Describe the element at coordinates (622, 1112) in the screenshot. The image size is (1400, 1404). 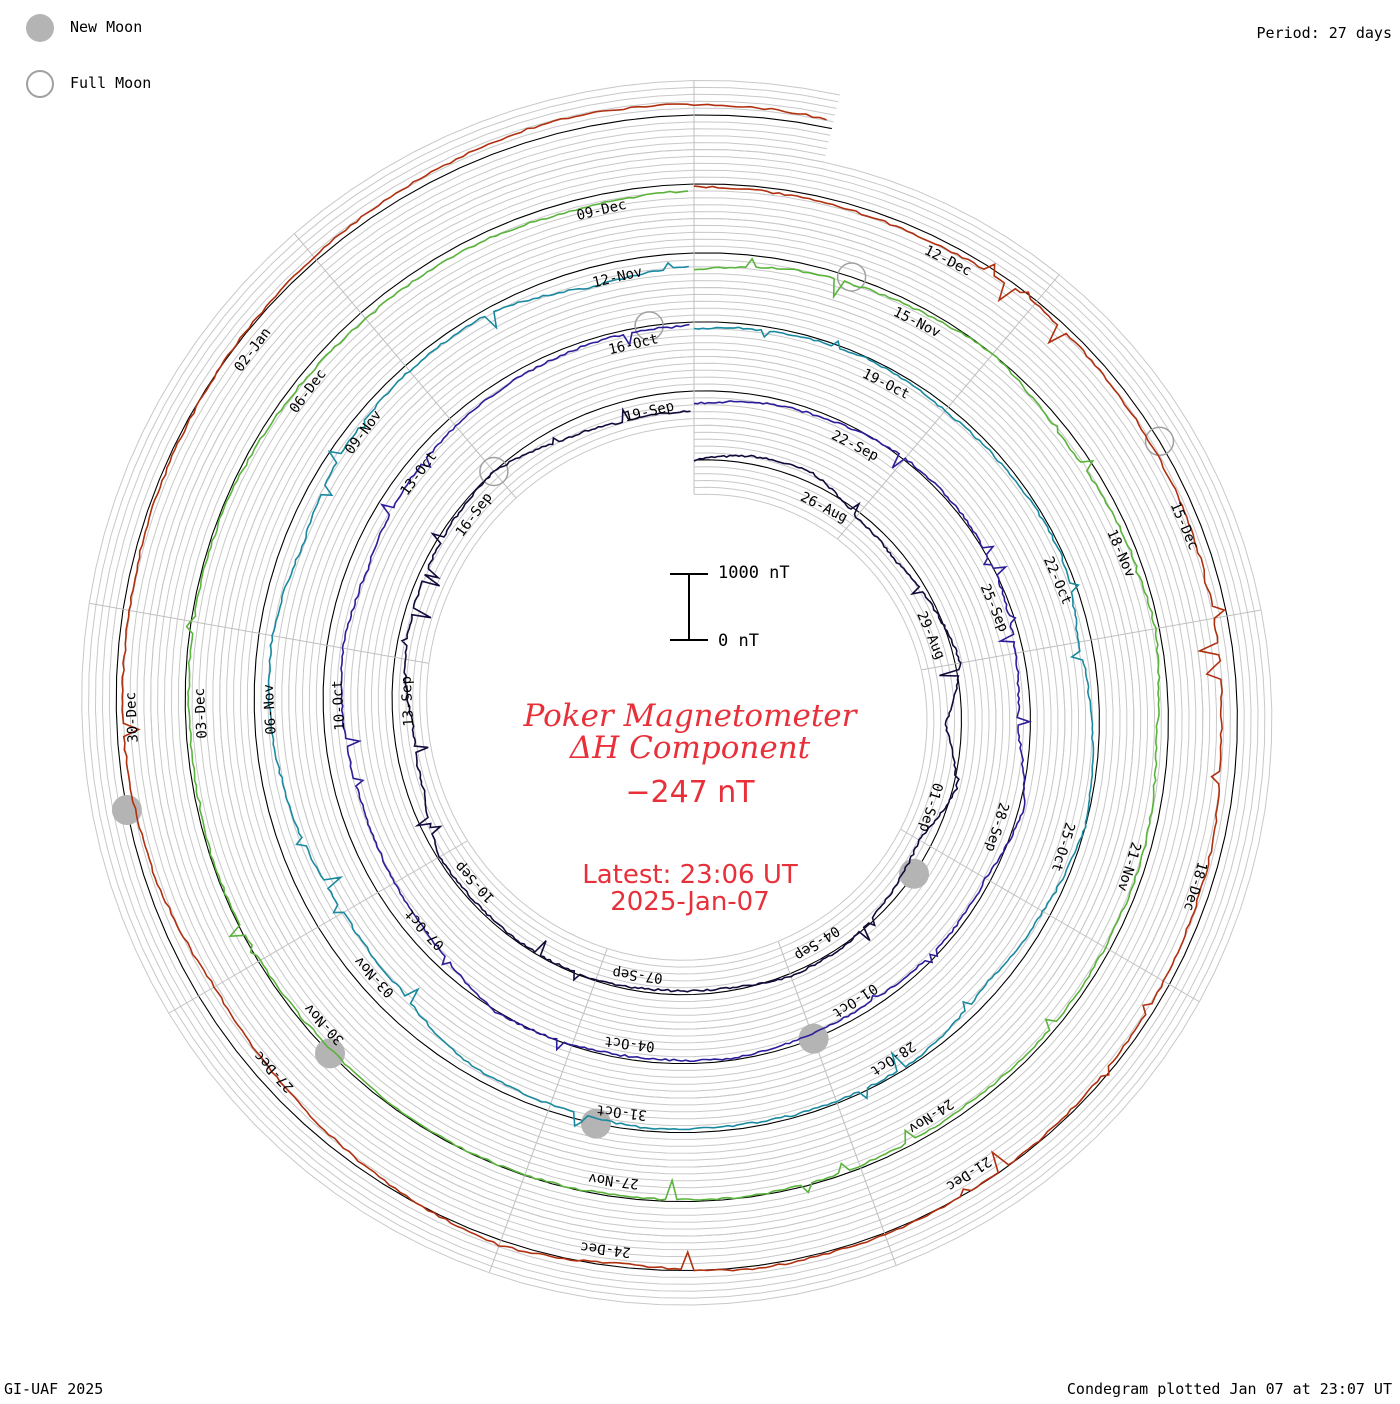
I see `date-label: 31-Oct` at that location.